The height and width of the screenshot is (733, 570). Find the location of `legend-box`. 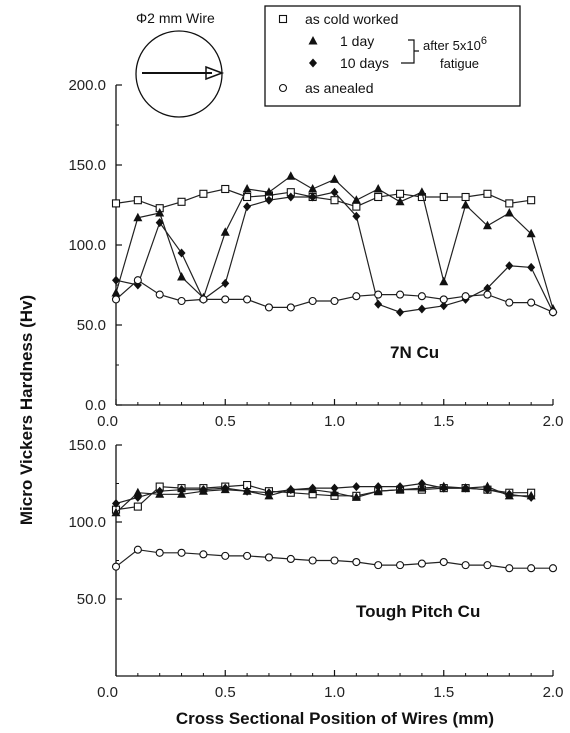

legend-box is located at coordinates (392, 56).